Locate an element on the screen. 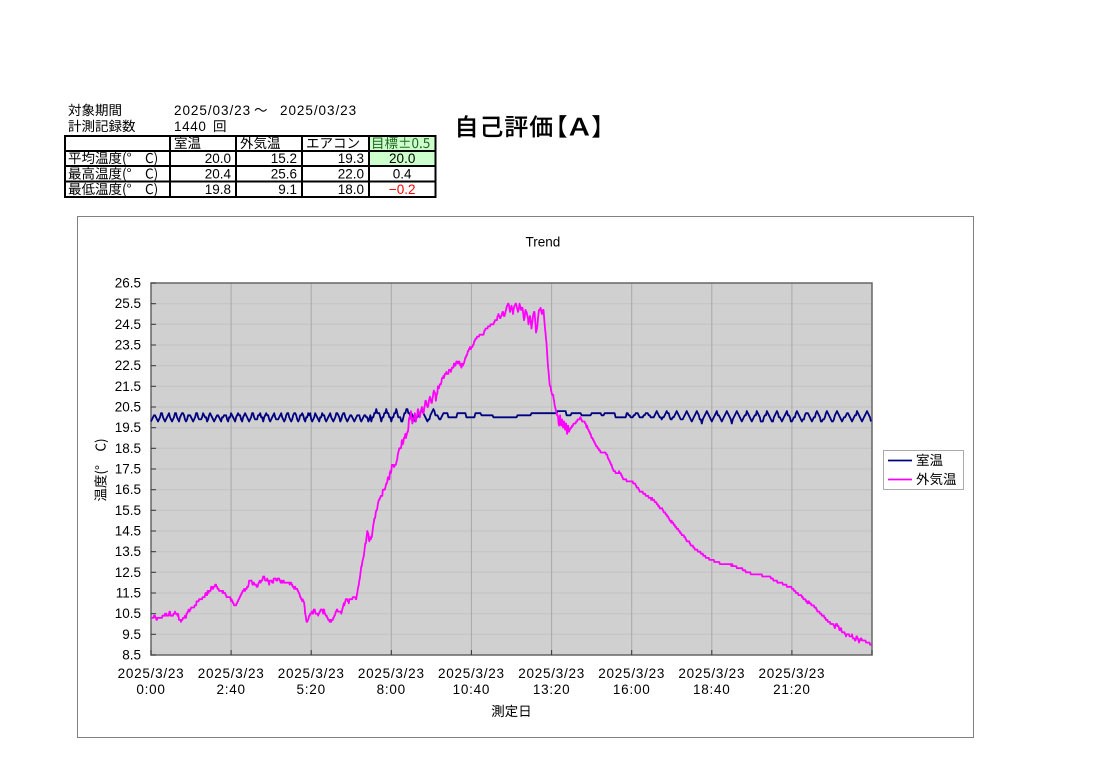 The width and height of the screenshot is (1103, 774). svg-text: 2:40 is located at coordinates (230, 689).